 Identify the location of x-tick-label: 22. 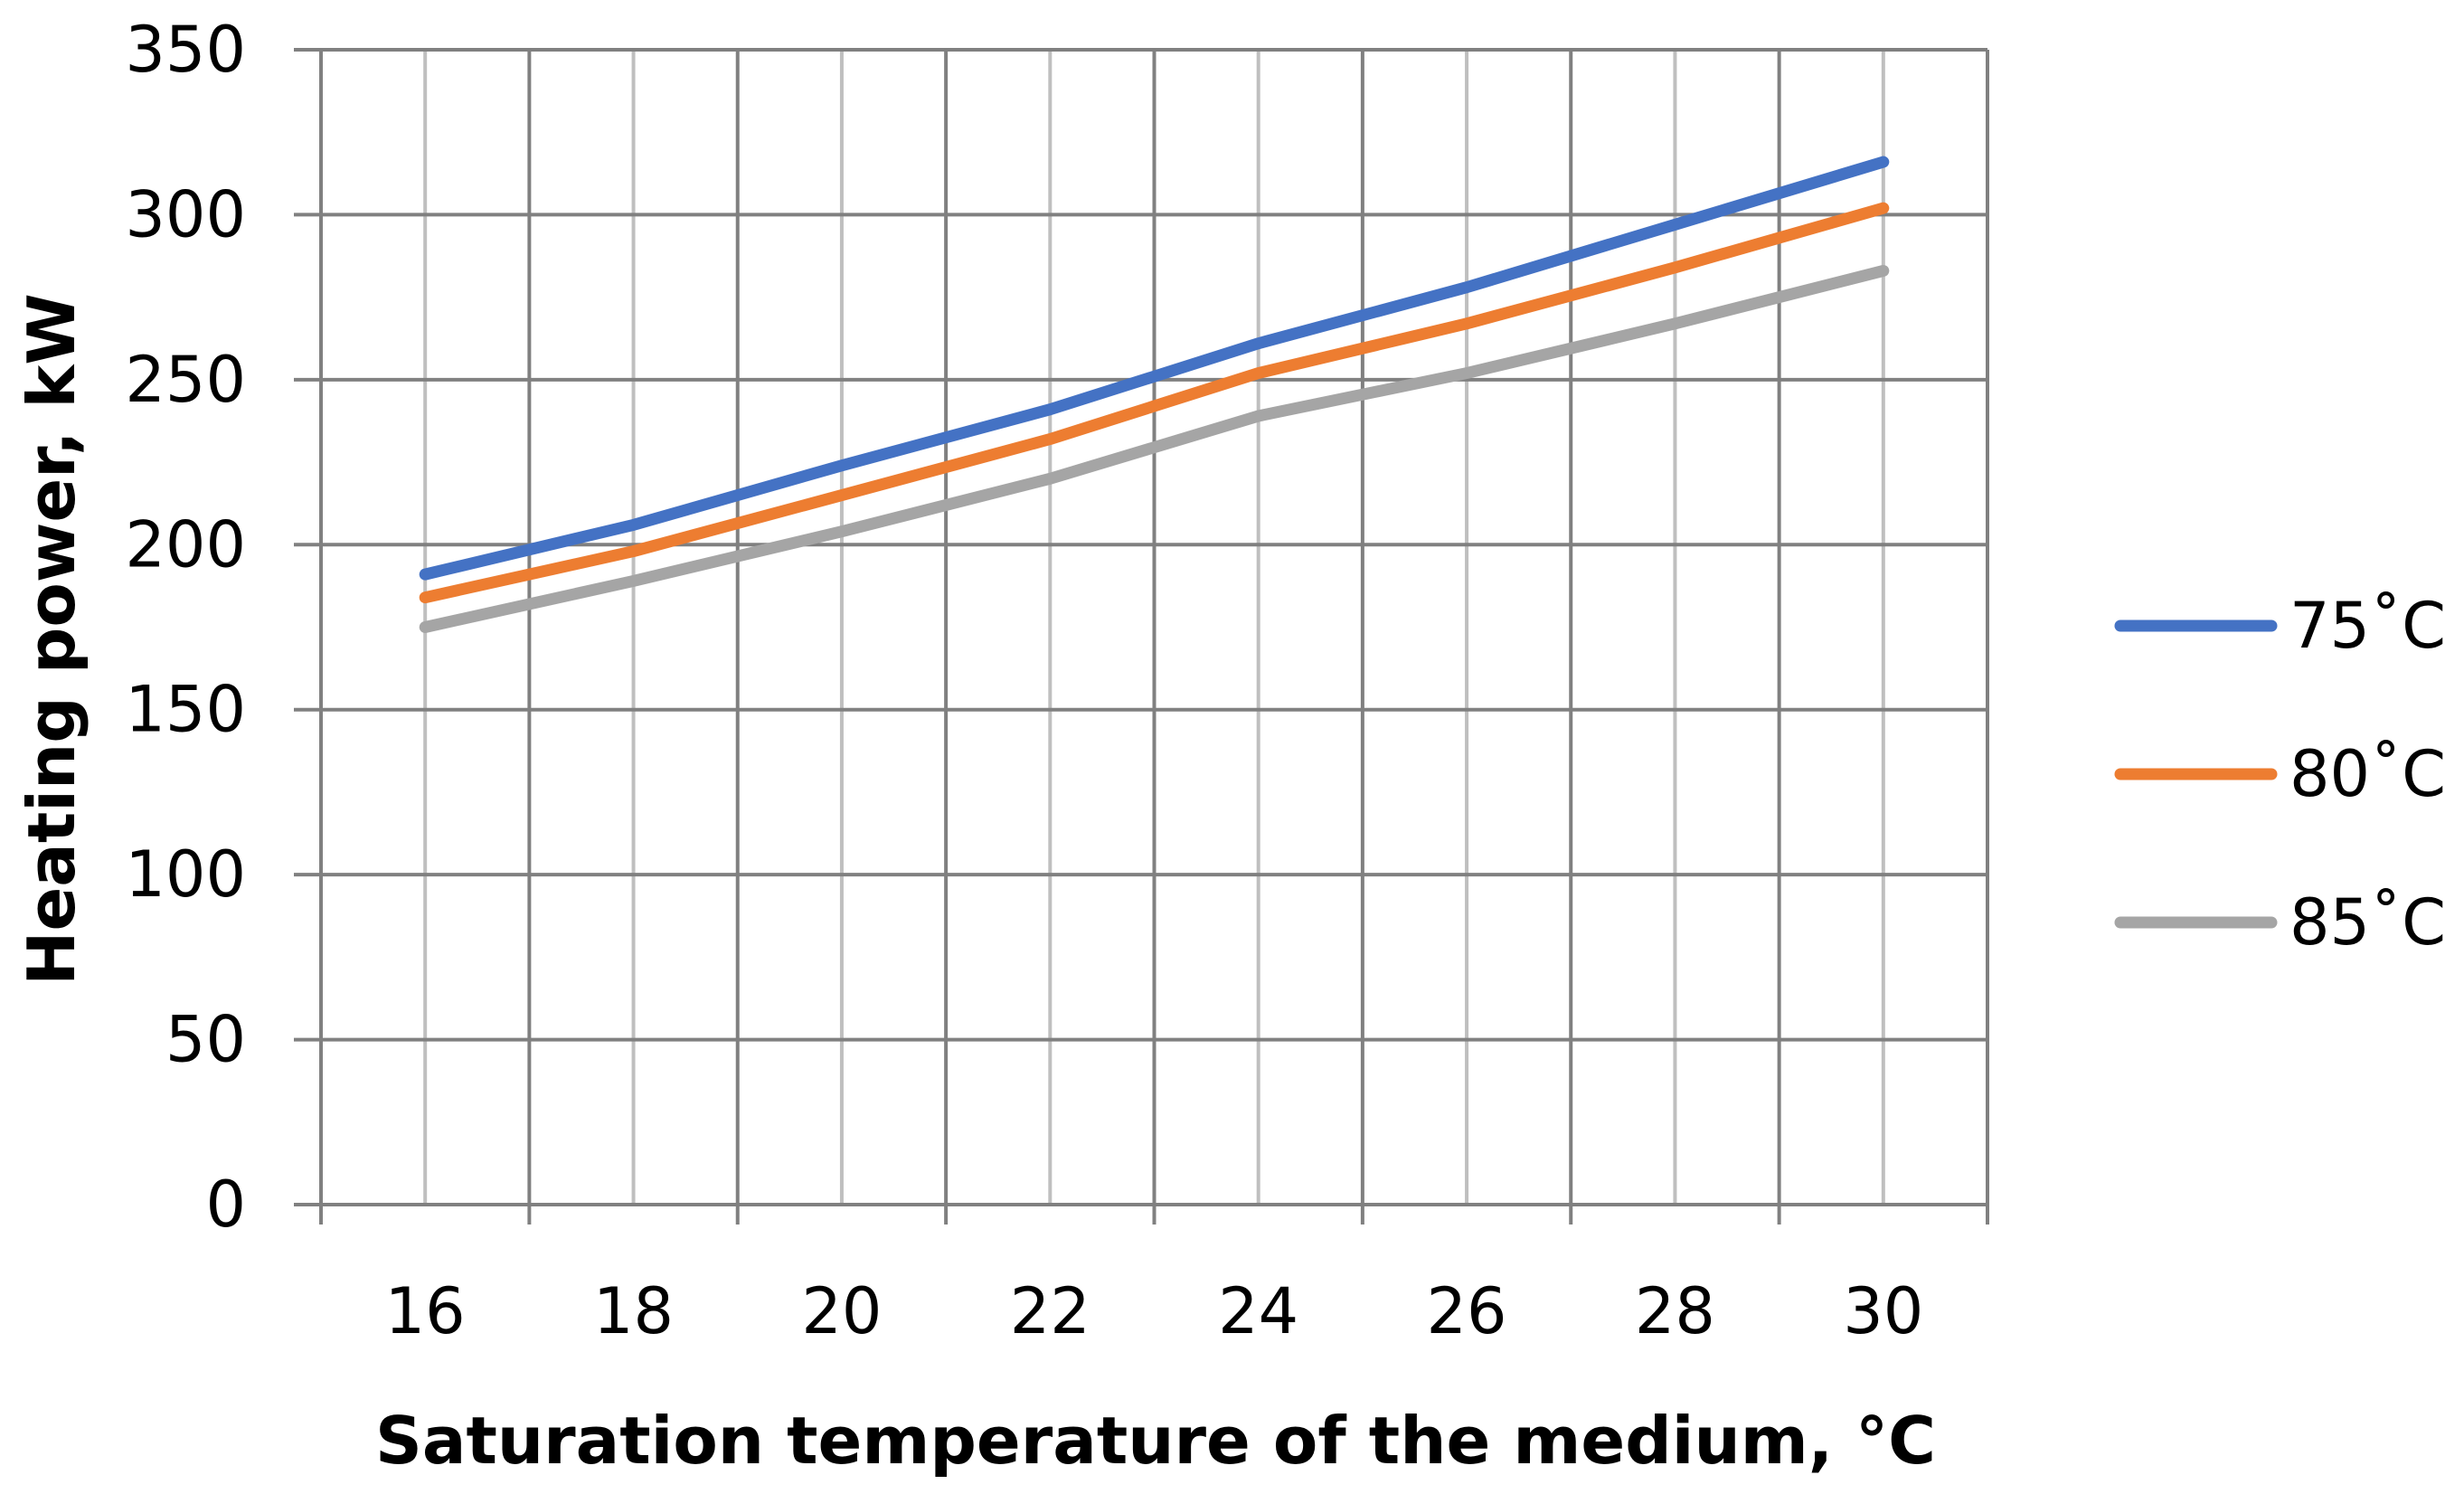
(1050, 1311).